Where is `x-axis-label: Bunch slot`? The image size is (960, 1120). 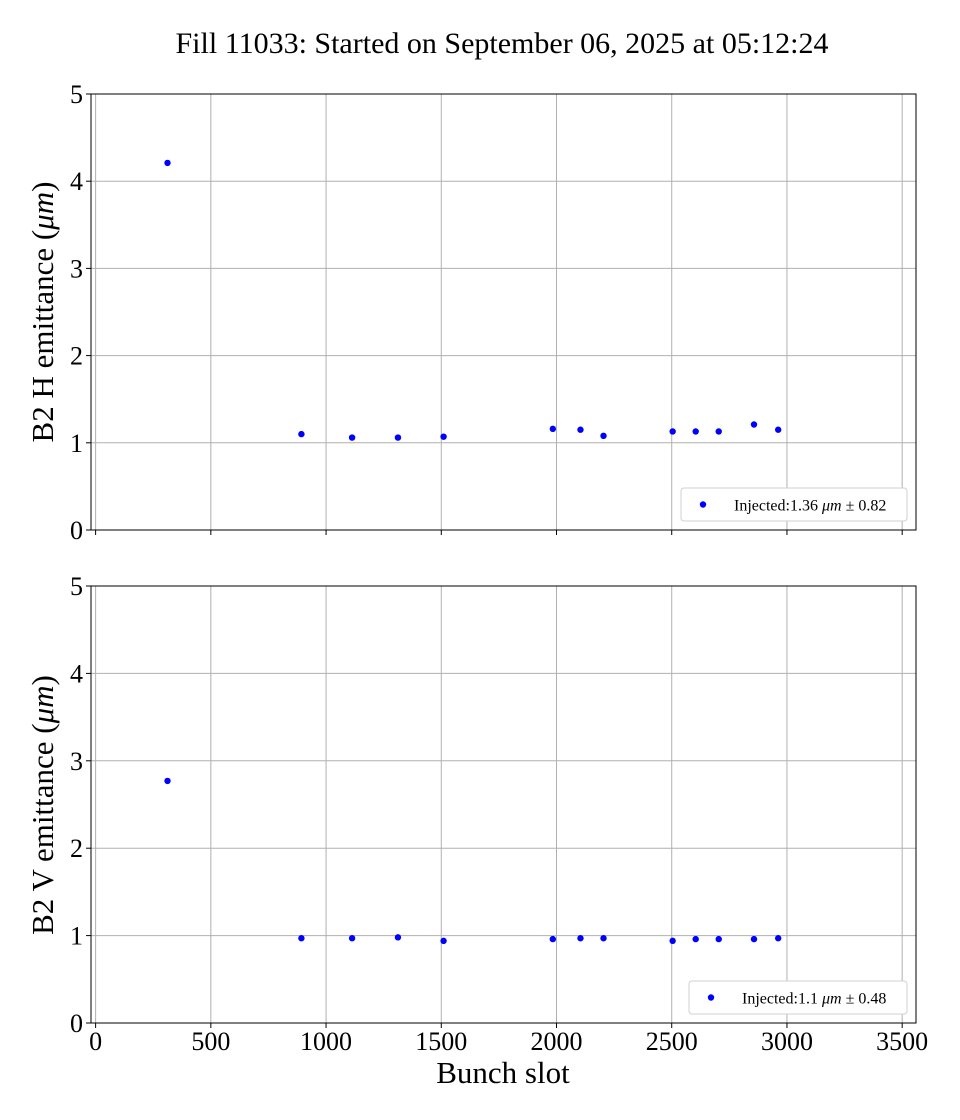 x-axis-label: Bunch slot is located at coordinates (503, 1072).